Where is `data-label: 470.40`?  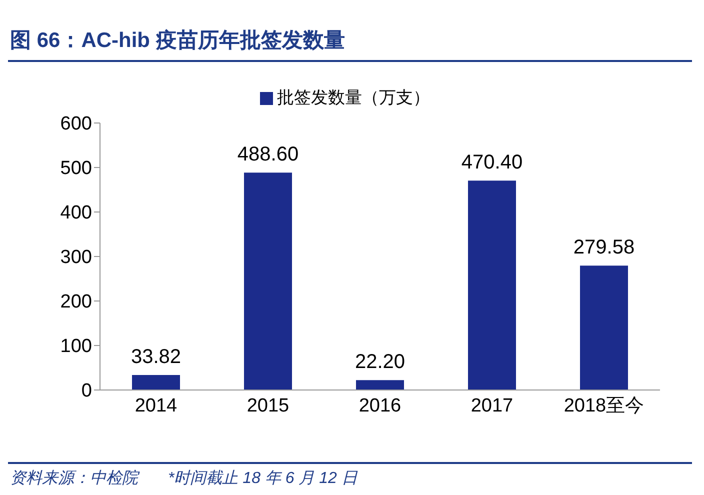
data-label: 470.40 is located at coordinates (492, 163).